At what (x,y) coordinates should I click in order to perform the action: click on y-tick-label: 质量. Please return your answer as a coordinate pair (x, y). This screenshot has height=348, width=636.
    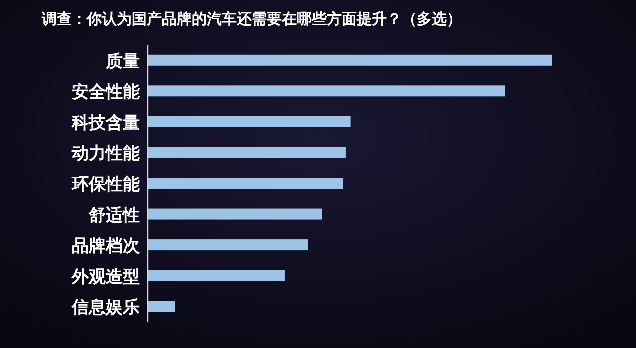
    Looking at the image, I should click on (122, 62).